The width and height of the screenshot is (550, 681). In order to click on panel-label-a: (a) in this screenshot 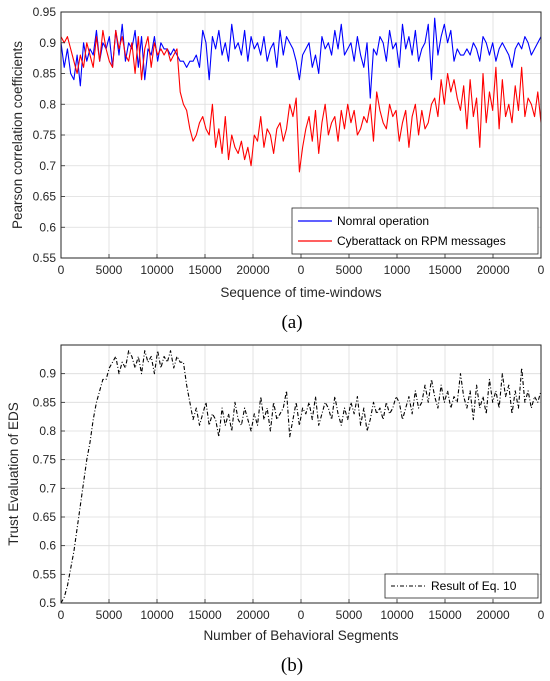, I will do `click(291, 322)`.